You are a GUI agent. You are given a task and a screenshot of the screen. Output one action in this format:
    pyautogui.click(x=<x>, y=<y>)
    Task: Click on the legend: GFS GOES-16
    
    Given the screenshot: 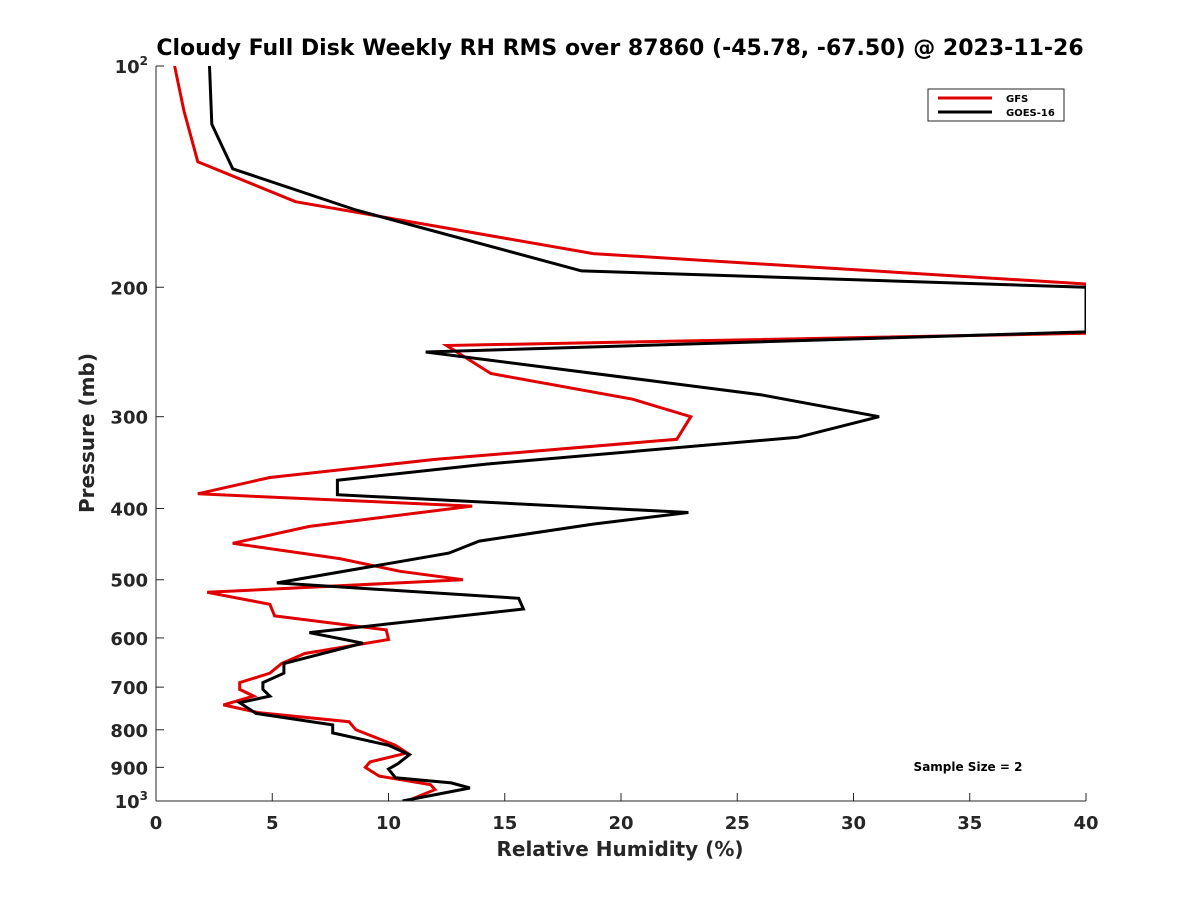 What is the action you would take?
    pyautogui.click(x=996, y=105)
    